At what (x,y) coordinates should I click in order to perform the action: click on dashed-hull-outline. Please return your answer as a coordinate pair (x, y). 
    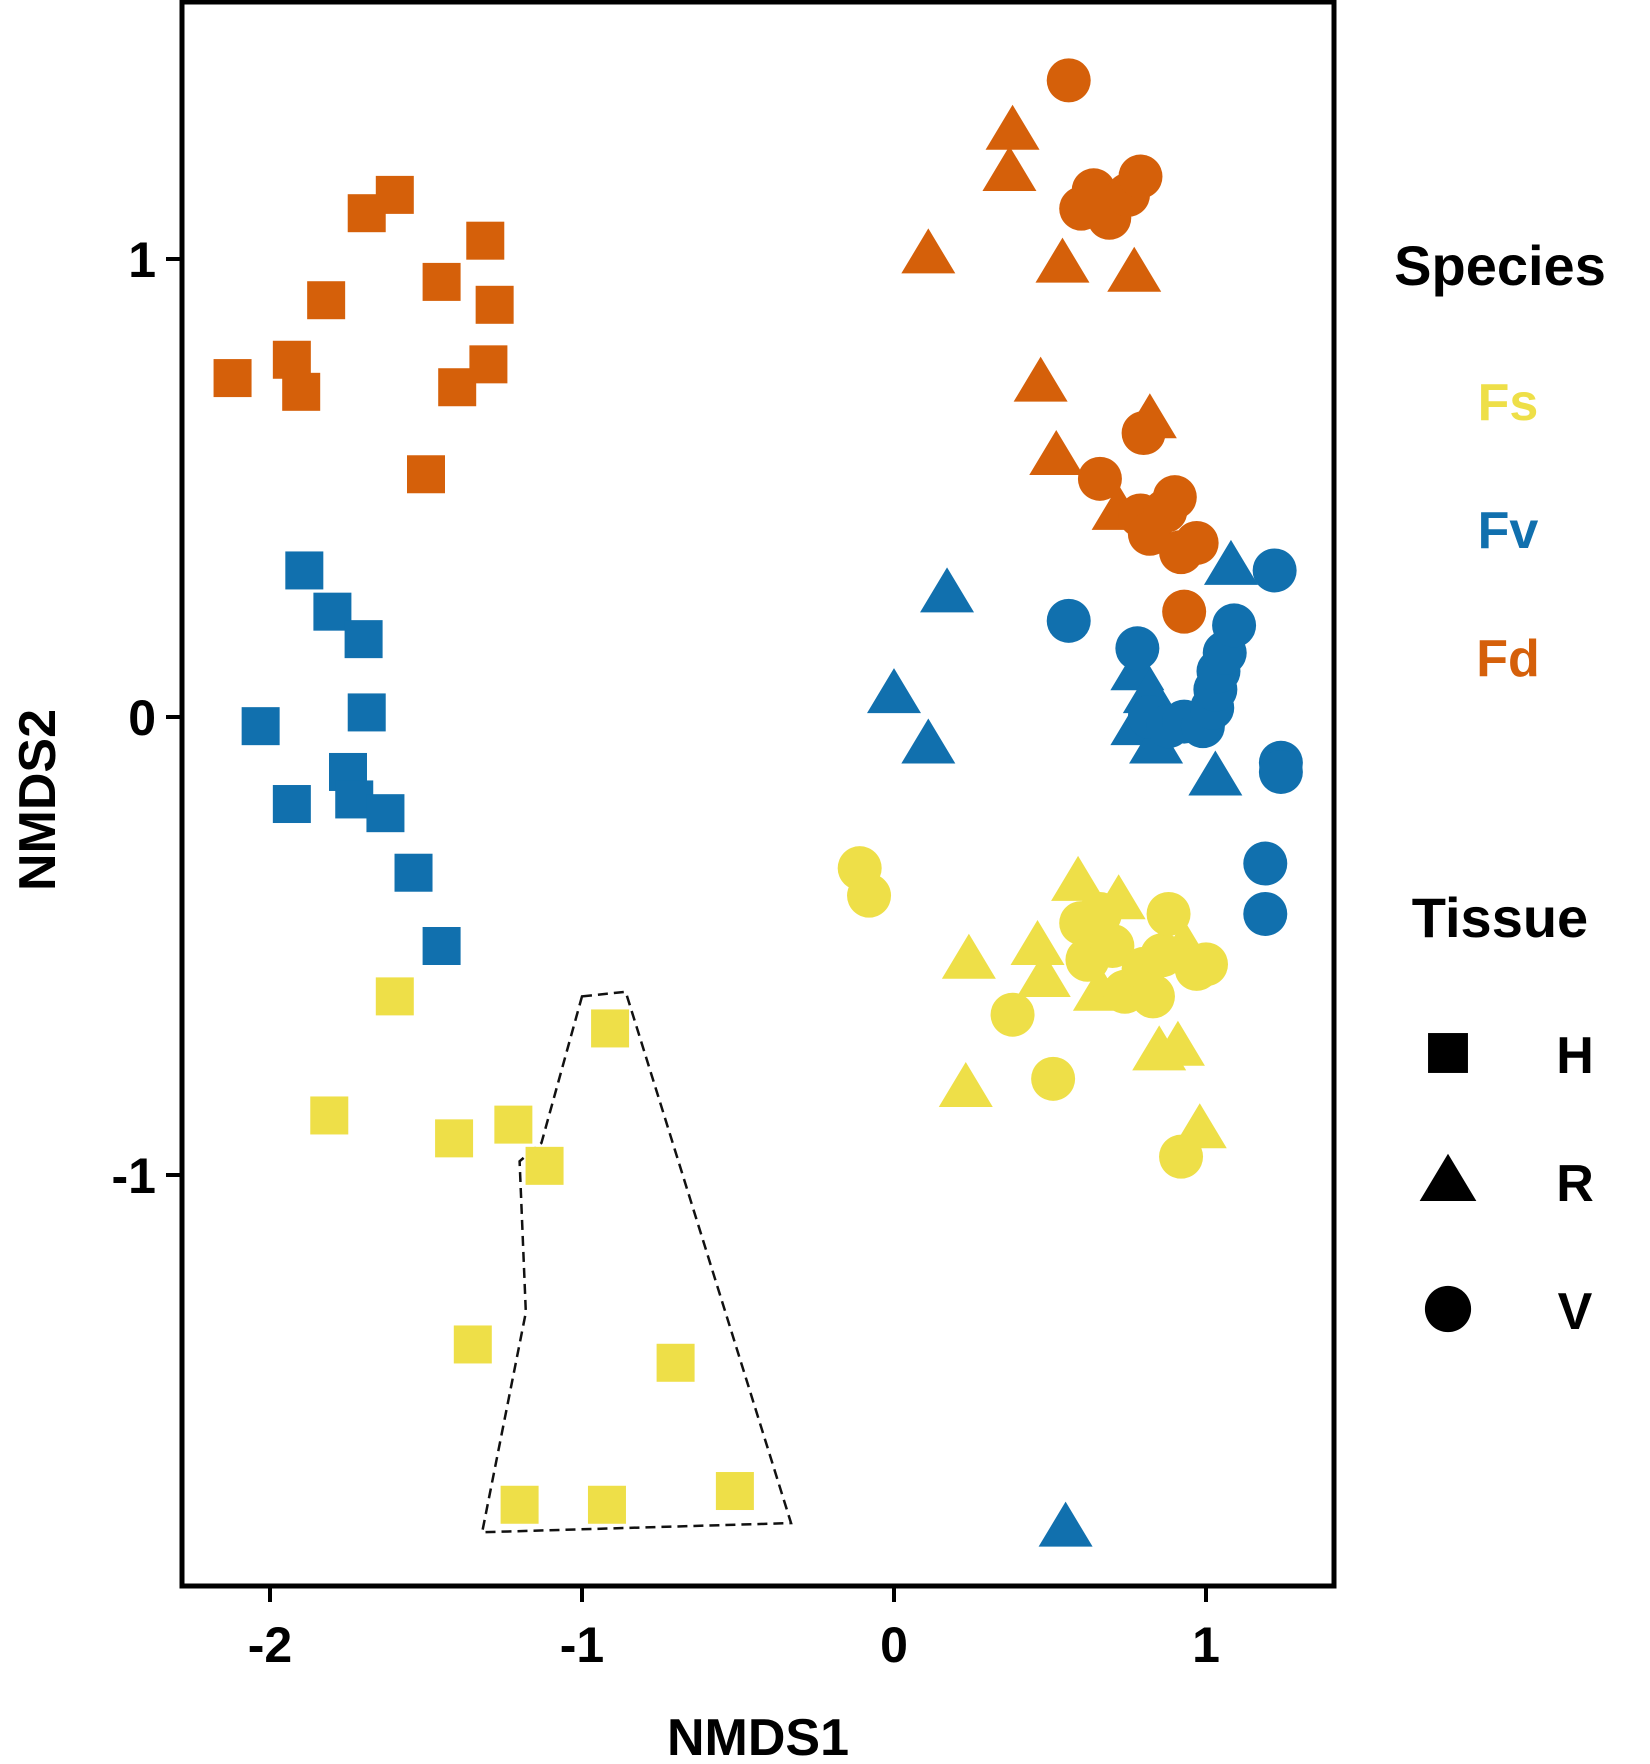
    Looking at the image, I should click on (636, 1262).